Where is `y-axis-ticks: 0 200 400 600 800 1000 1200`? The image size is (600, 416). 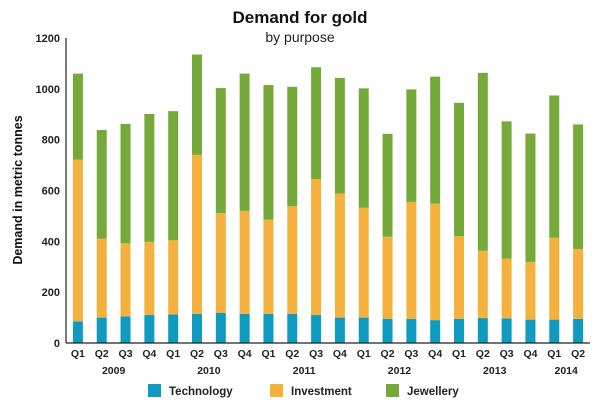 y-axis-ticks: 0 200 400 600 800 1000 1200 is located at coordinates (48, 191).